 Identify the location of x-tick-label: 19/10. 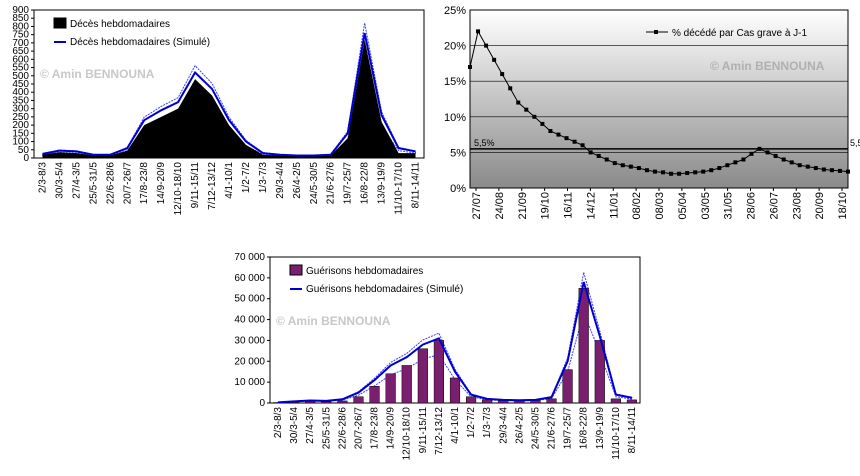
(546, 206).